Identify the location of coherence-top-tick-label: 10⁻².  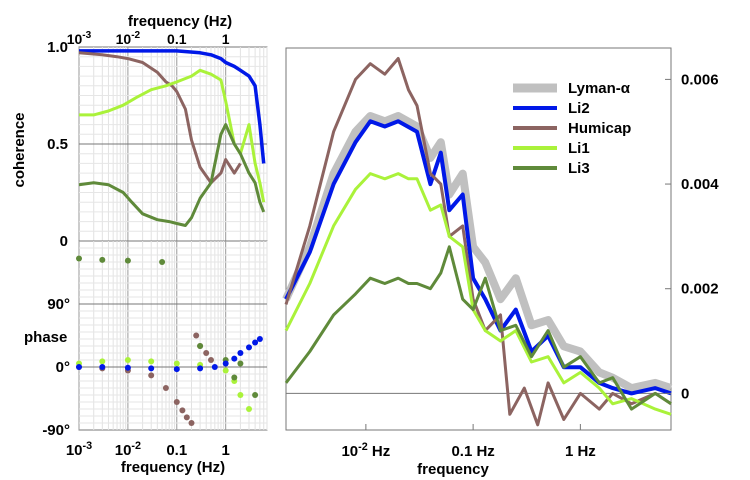
(128, 38).